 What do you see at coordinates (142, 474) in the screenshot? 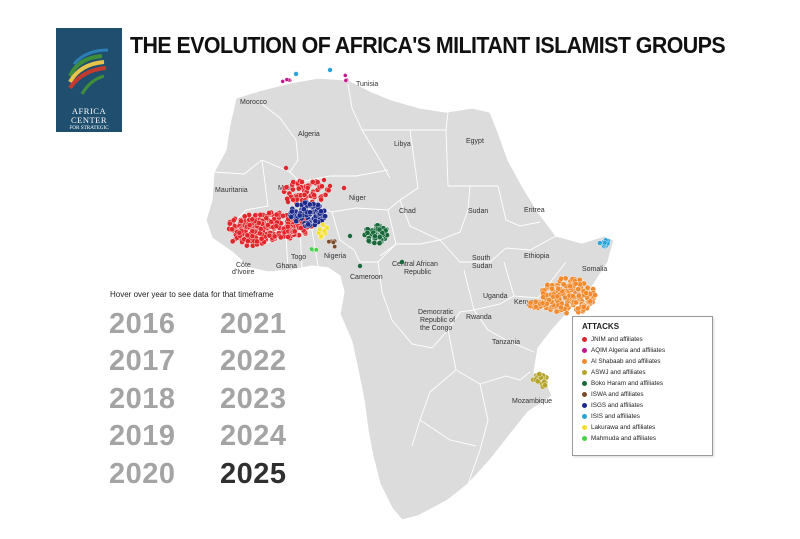
I see `year-2020-button: 2020` at bounding box center [142, 474].